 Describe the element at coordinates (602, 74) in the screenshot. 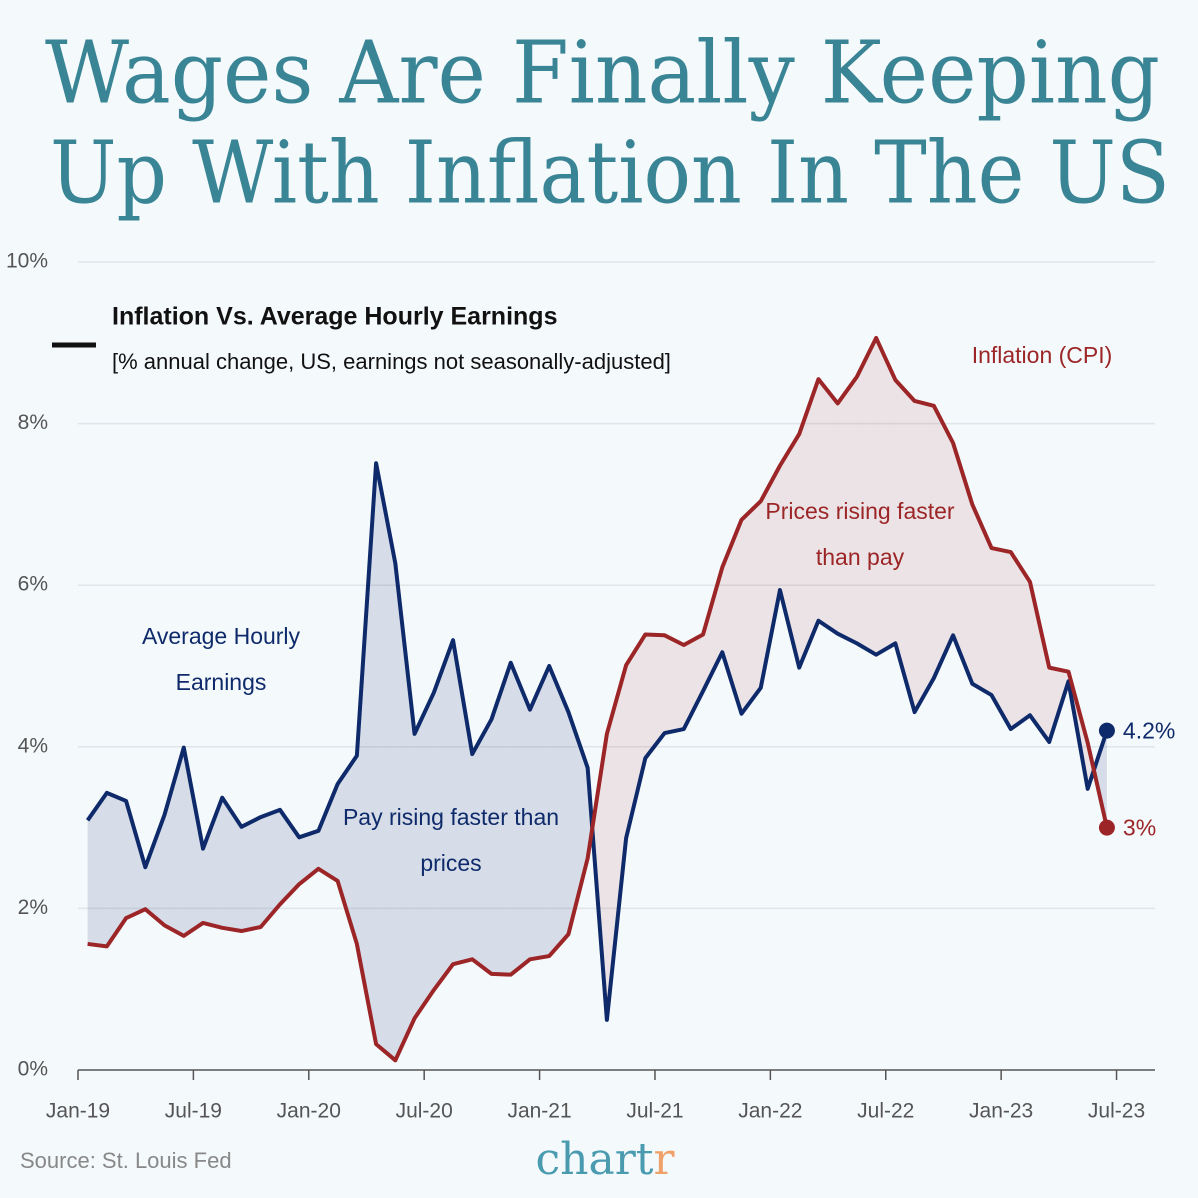

I see `chart-title: Wages Are Finally Keeping` at that location.